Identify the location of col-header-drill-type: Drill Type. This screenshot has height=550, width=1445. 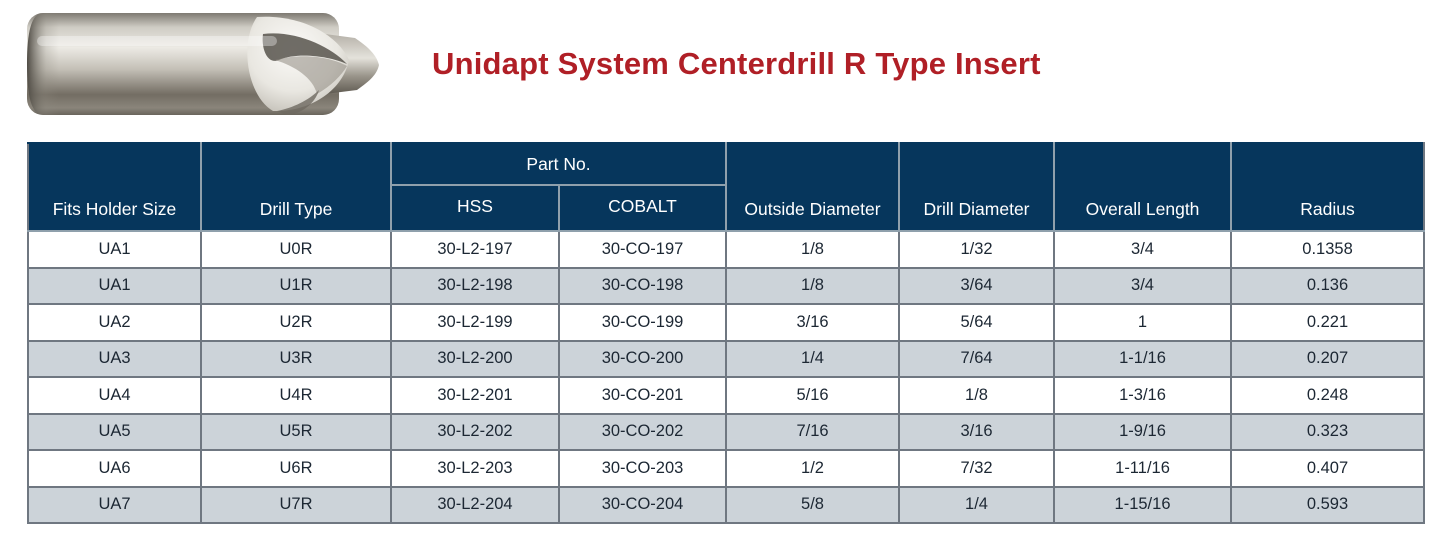
(296, 187).